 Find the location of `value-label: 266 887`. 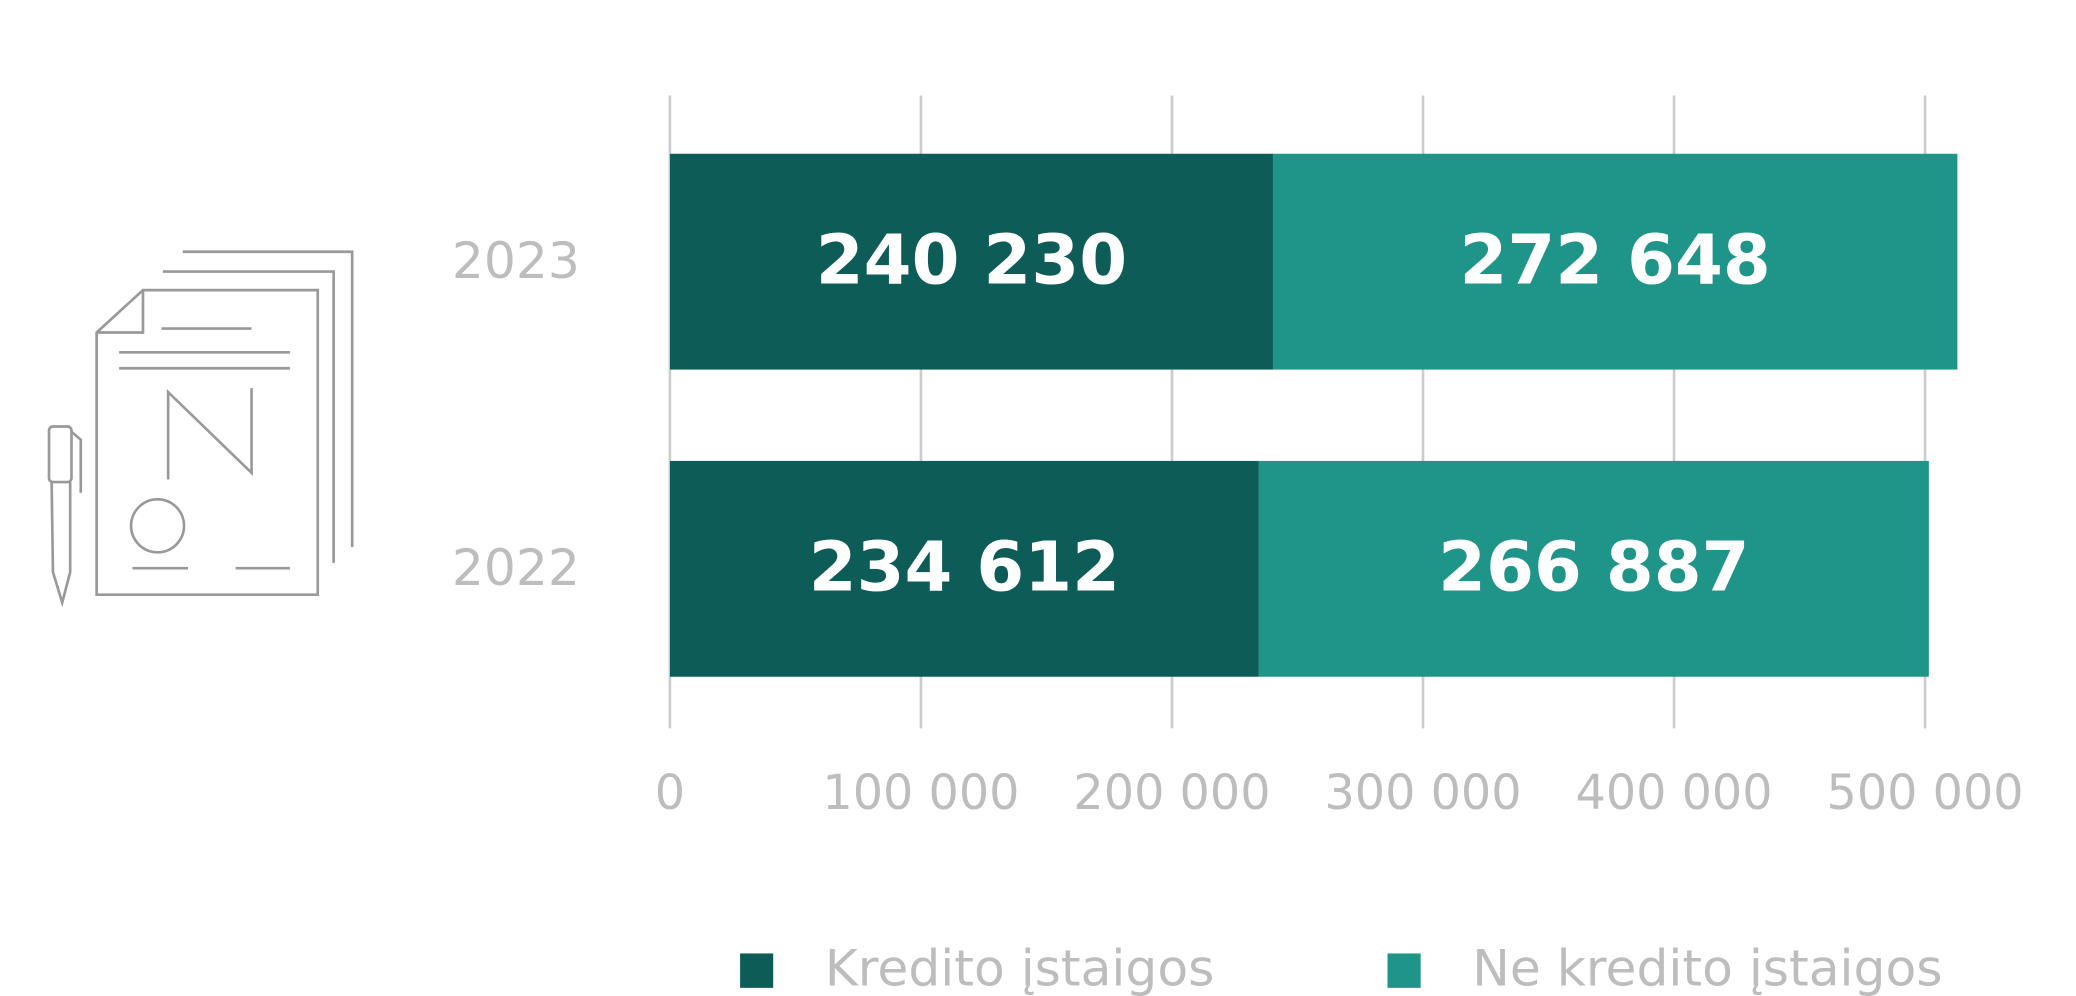

value-label: 266 887 is located at coordinates (1593, 568).